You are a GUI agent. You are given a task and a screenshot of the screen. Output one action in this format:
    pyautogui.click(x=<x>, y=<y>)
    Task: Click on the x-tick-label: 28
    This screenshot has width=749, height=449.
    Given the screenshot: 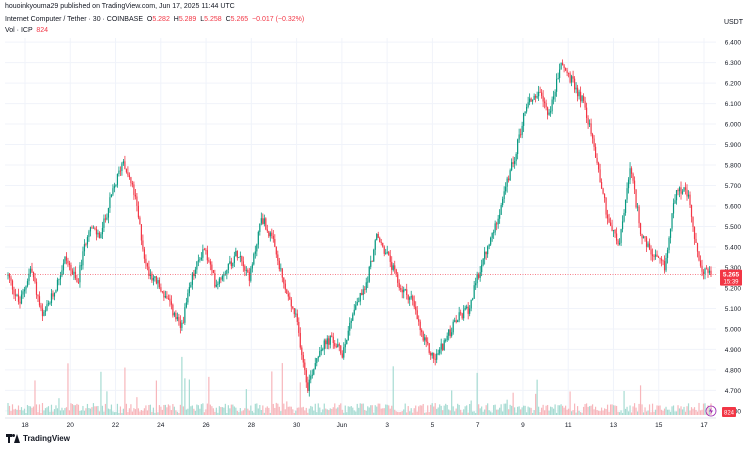 What is the action you would take?
    pyautogui.click(x=252, y=425)
    